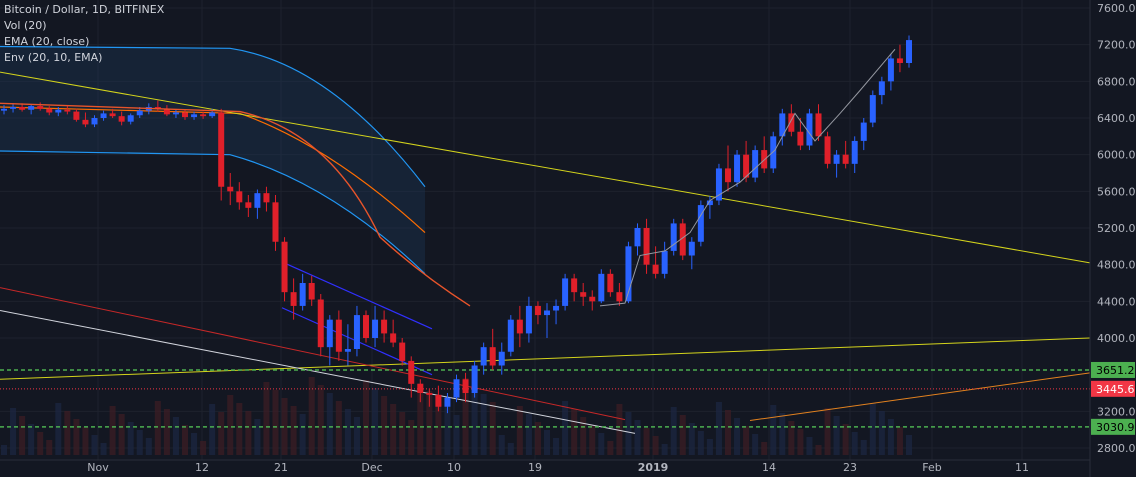  Describe the element at coordinates (545, 358) in the screenshot. I see `trendline-yellow-up` at that location.